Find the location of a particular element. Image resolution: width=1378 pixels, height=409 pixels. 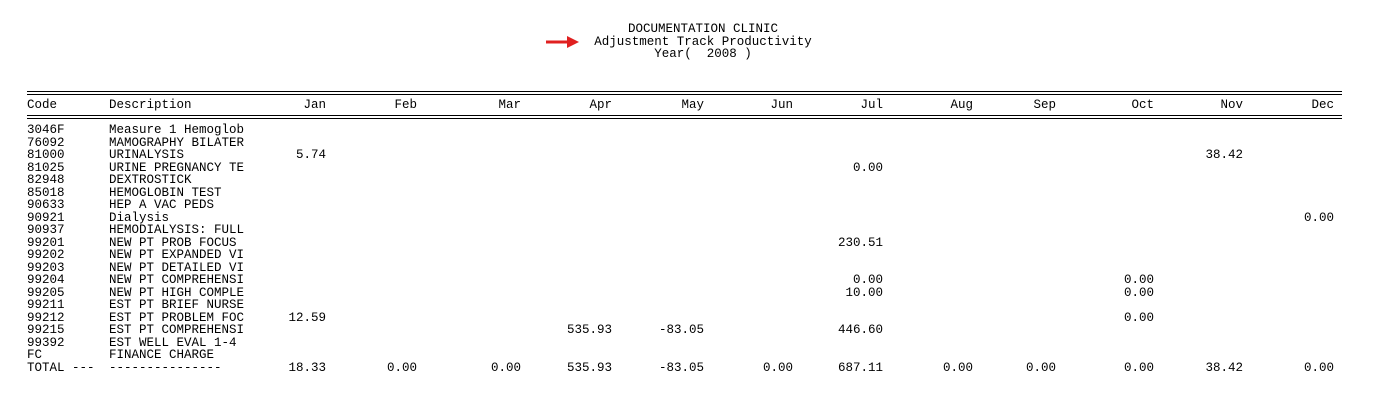

report-year: Year( 2008 ) is located at coordinates (703, 54).